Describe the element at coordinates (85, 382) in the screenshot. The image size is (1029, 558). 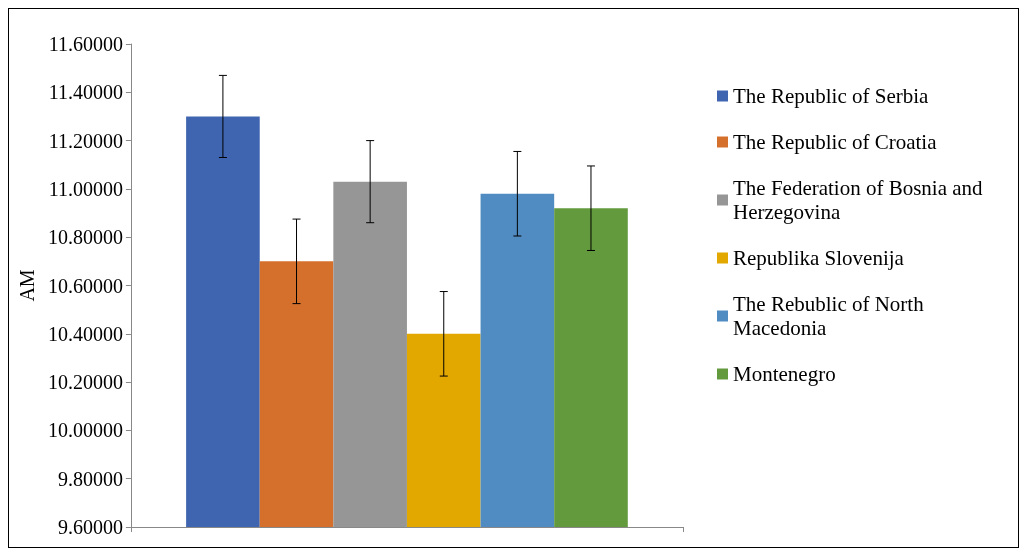
I see `y-tick-label: 10.20000` at that location.